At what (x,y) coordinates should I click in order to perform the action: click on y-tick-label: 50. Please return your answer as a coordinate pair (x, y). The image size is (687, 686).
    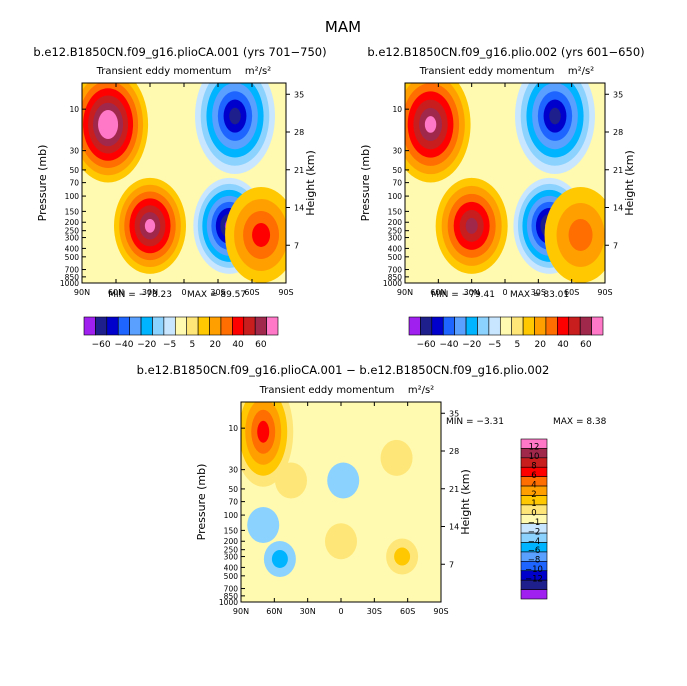
    Looking at the image, I should click on (74, 170).